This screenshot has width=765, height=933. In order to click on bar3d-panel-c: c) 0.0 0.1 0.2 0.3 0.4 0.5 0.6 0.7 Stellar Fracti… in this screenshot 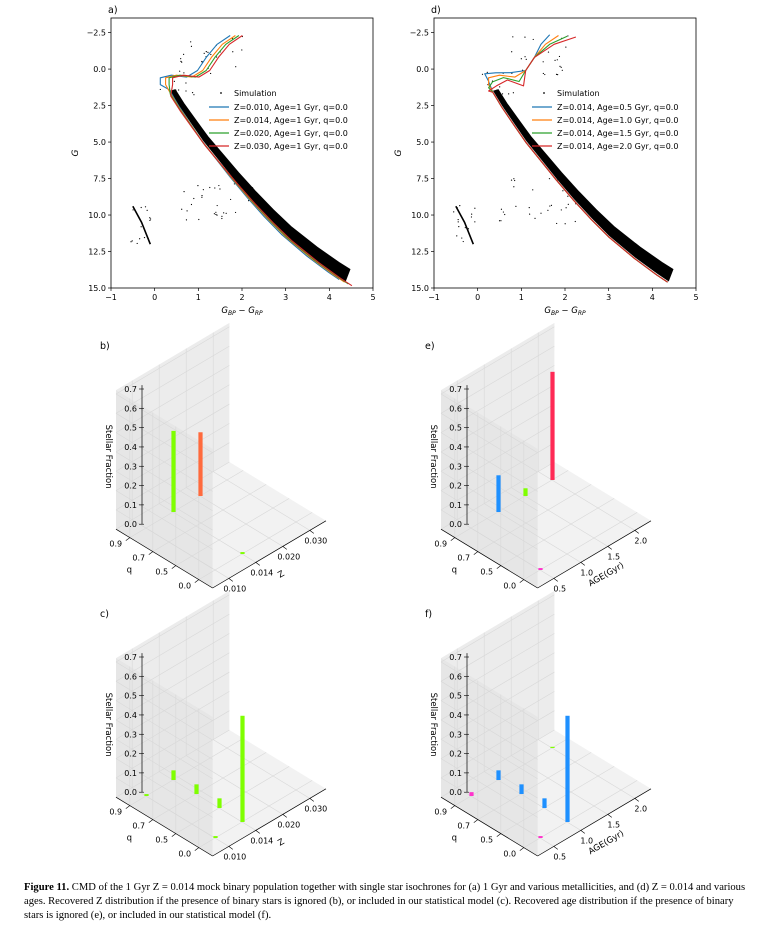, I will do `click(213, 725)`.